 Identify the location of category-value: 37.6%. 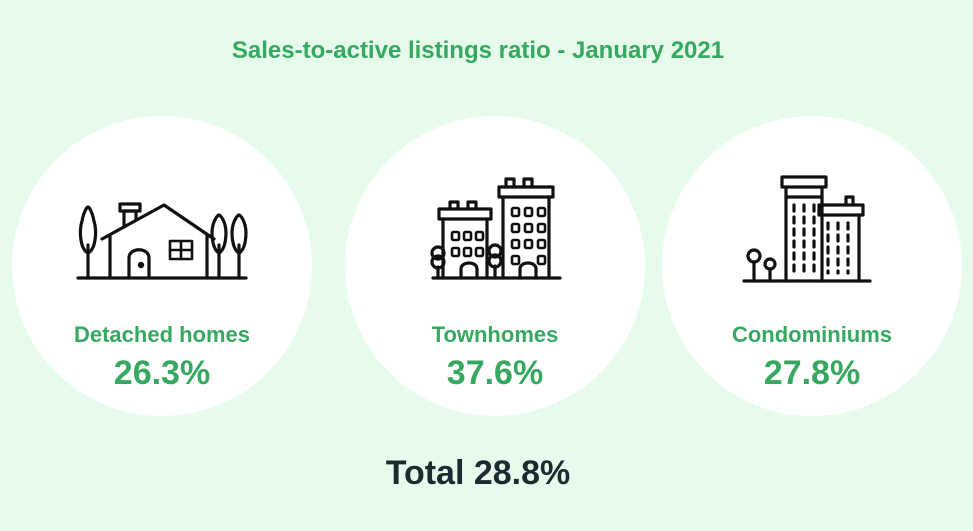
(495, 373).